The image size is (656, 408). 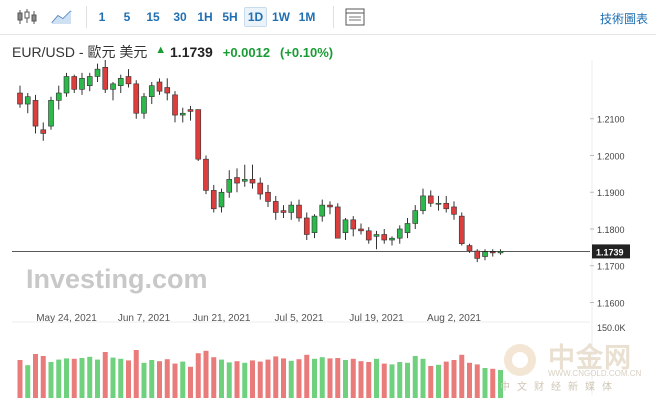 What do you see at coordinates (611, 251) in the screenshot?
I see `current-price-tag` at bounding box center [611, 251].